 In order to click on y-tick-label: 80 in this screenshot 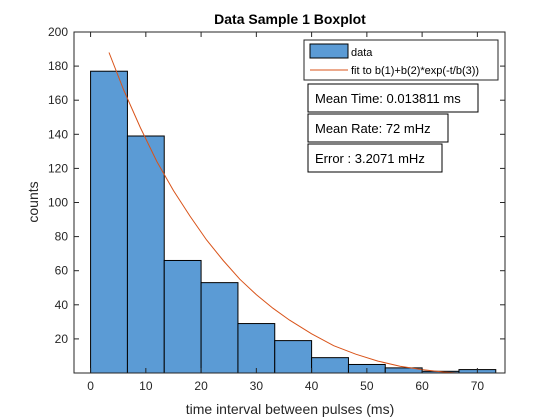, I will do `click(62, 237)`.